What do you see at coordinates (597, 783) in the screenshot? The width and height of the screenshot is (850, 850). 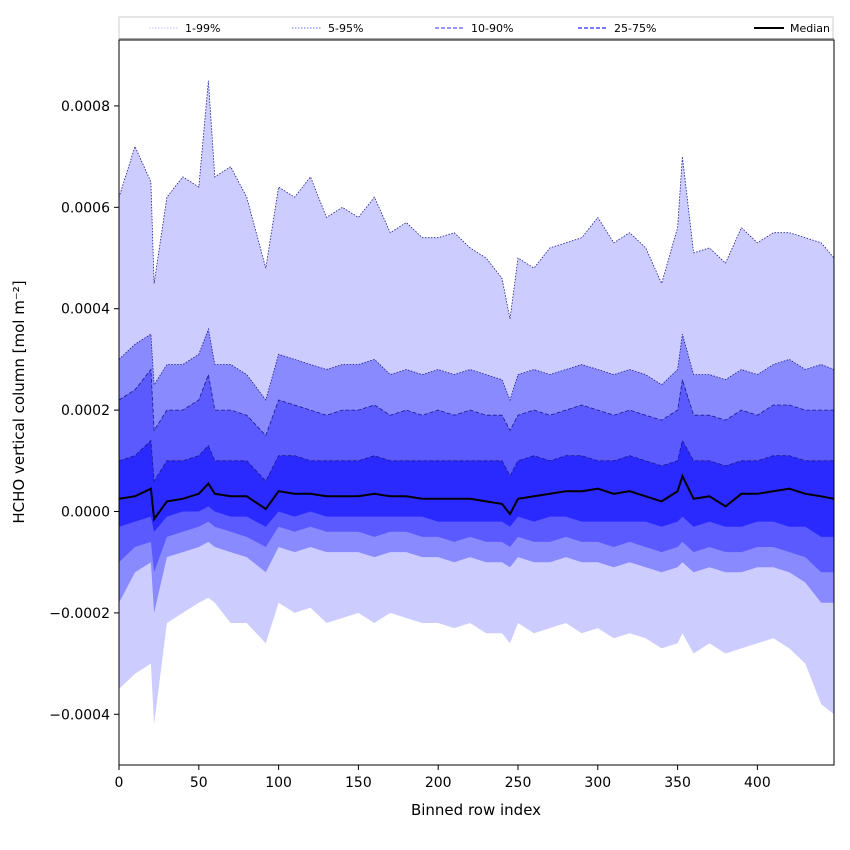 I see `x-tick-label: 300` at bounding box center [597, 783].